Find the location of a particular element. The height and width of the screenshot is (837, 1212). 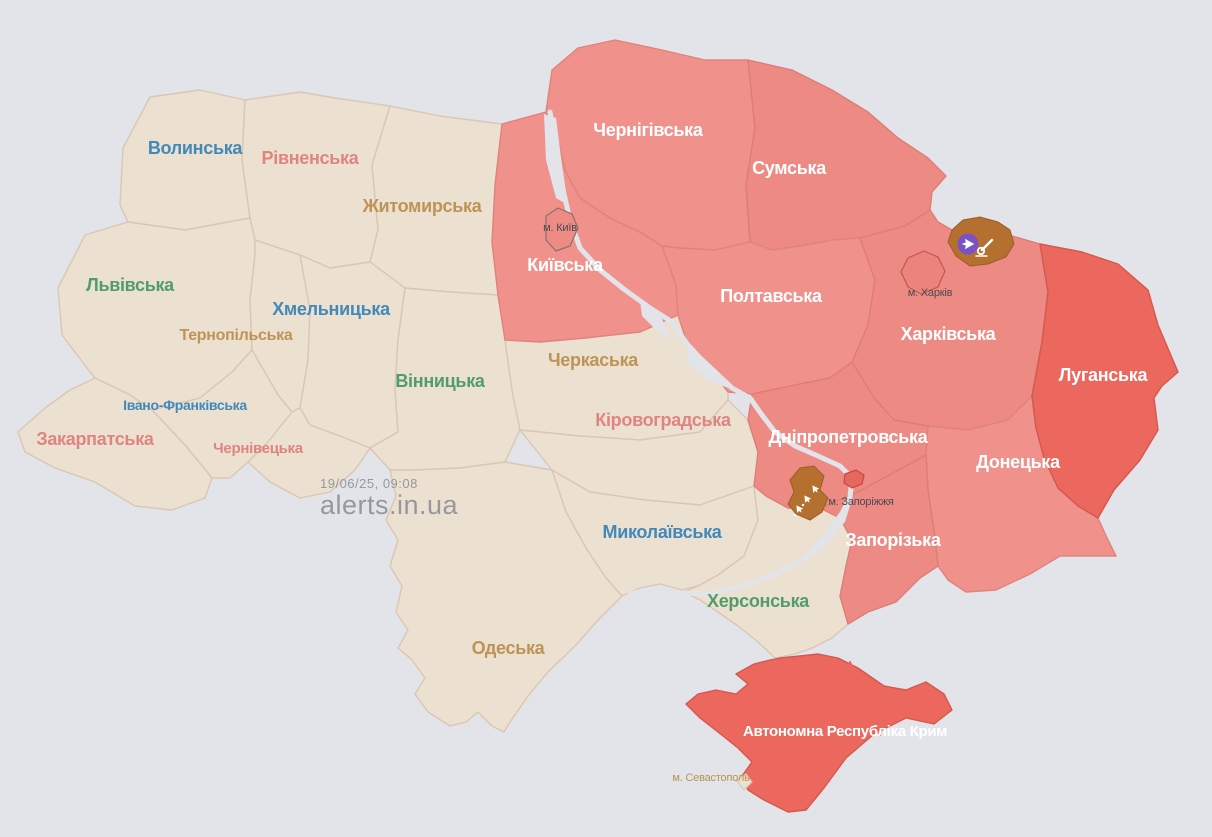

artillery-shelling-icon is located at coordinates (984, 247).